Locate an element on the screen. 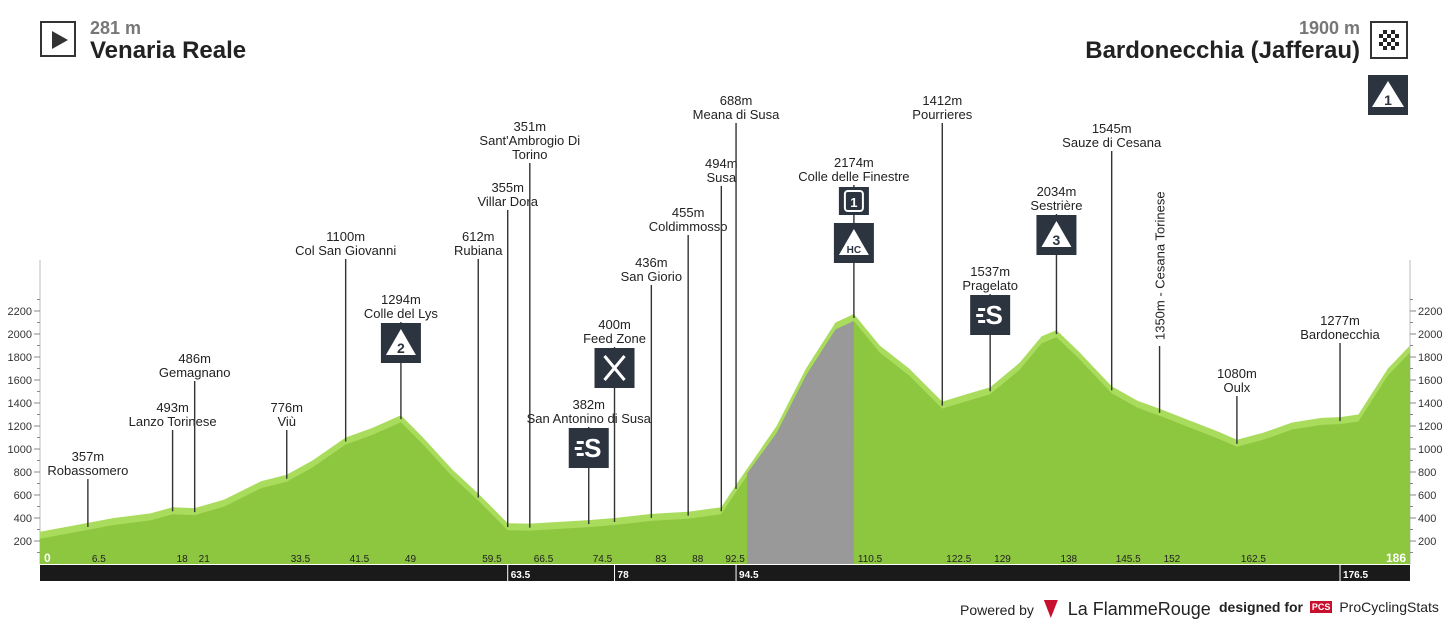 This screenshot has width=1450, height=625. waypoint-name: Coldimmosso is located at coordinates (688, 226).